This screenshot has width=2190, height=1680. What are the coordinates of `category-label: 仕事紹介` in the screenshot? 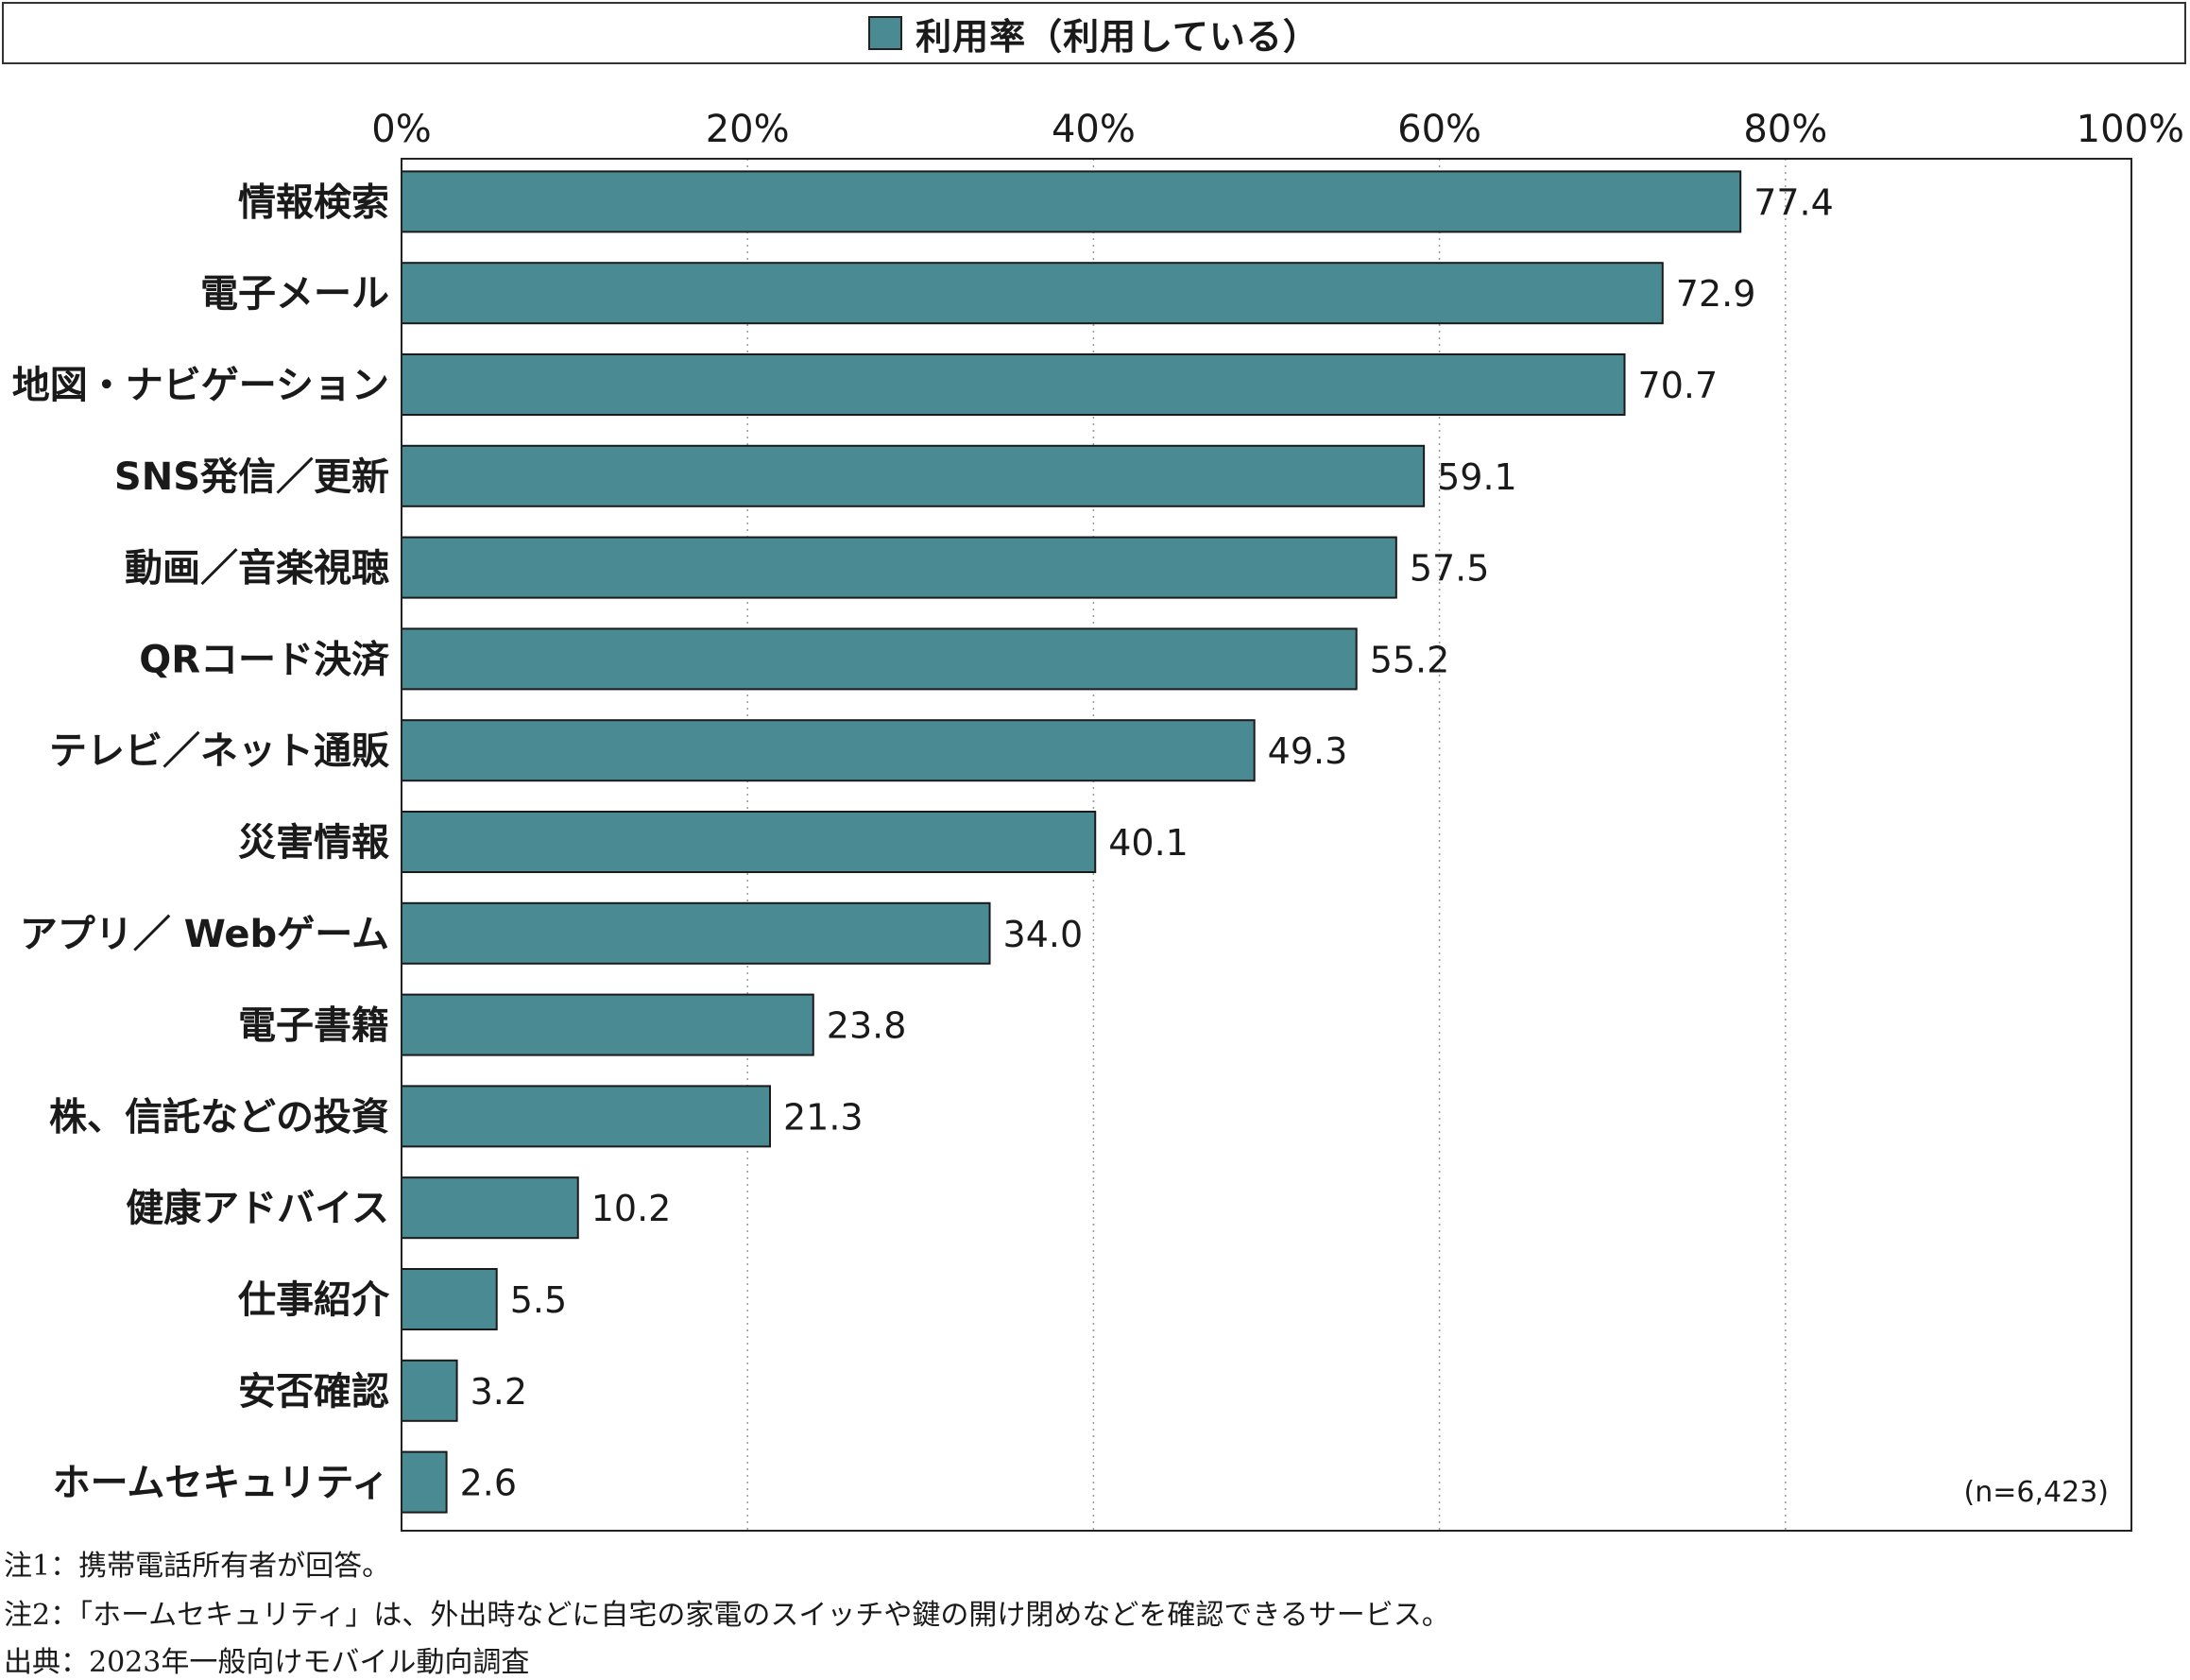 It's located at (314, 1300).